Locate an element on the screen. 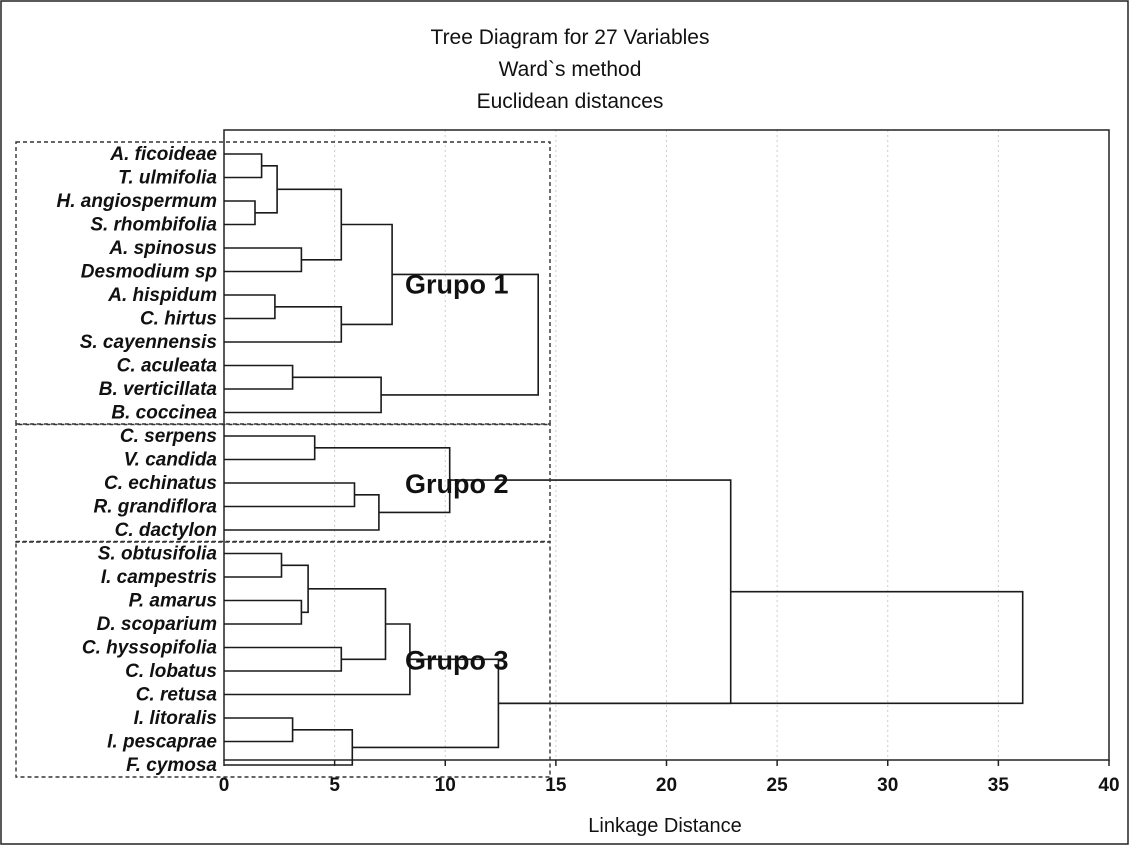 The height and width of the screenshot is (845, 1129). chart-title-line-1: Tree Diagram for 27 Variables is located at coordinates (570, 37).